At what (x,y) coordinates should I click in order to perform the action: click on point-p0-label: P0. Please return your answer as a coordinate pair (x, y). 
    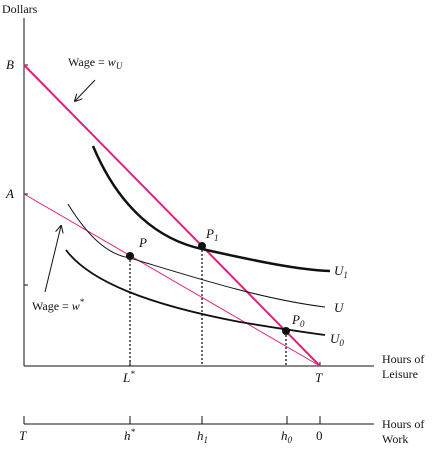
    Looking at the image, I should click on (298, 320).